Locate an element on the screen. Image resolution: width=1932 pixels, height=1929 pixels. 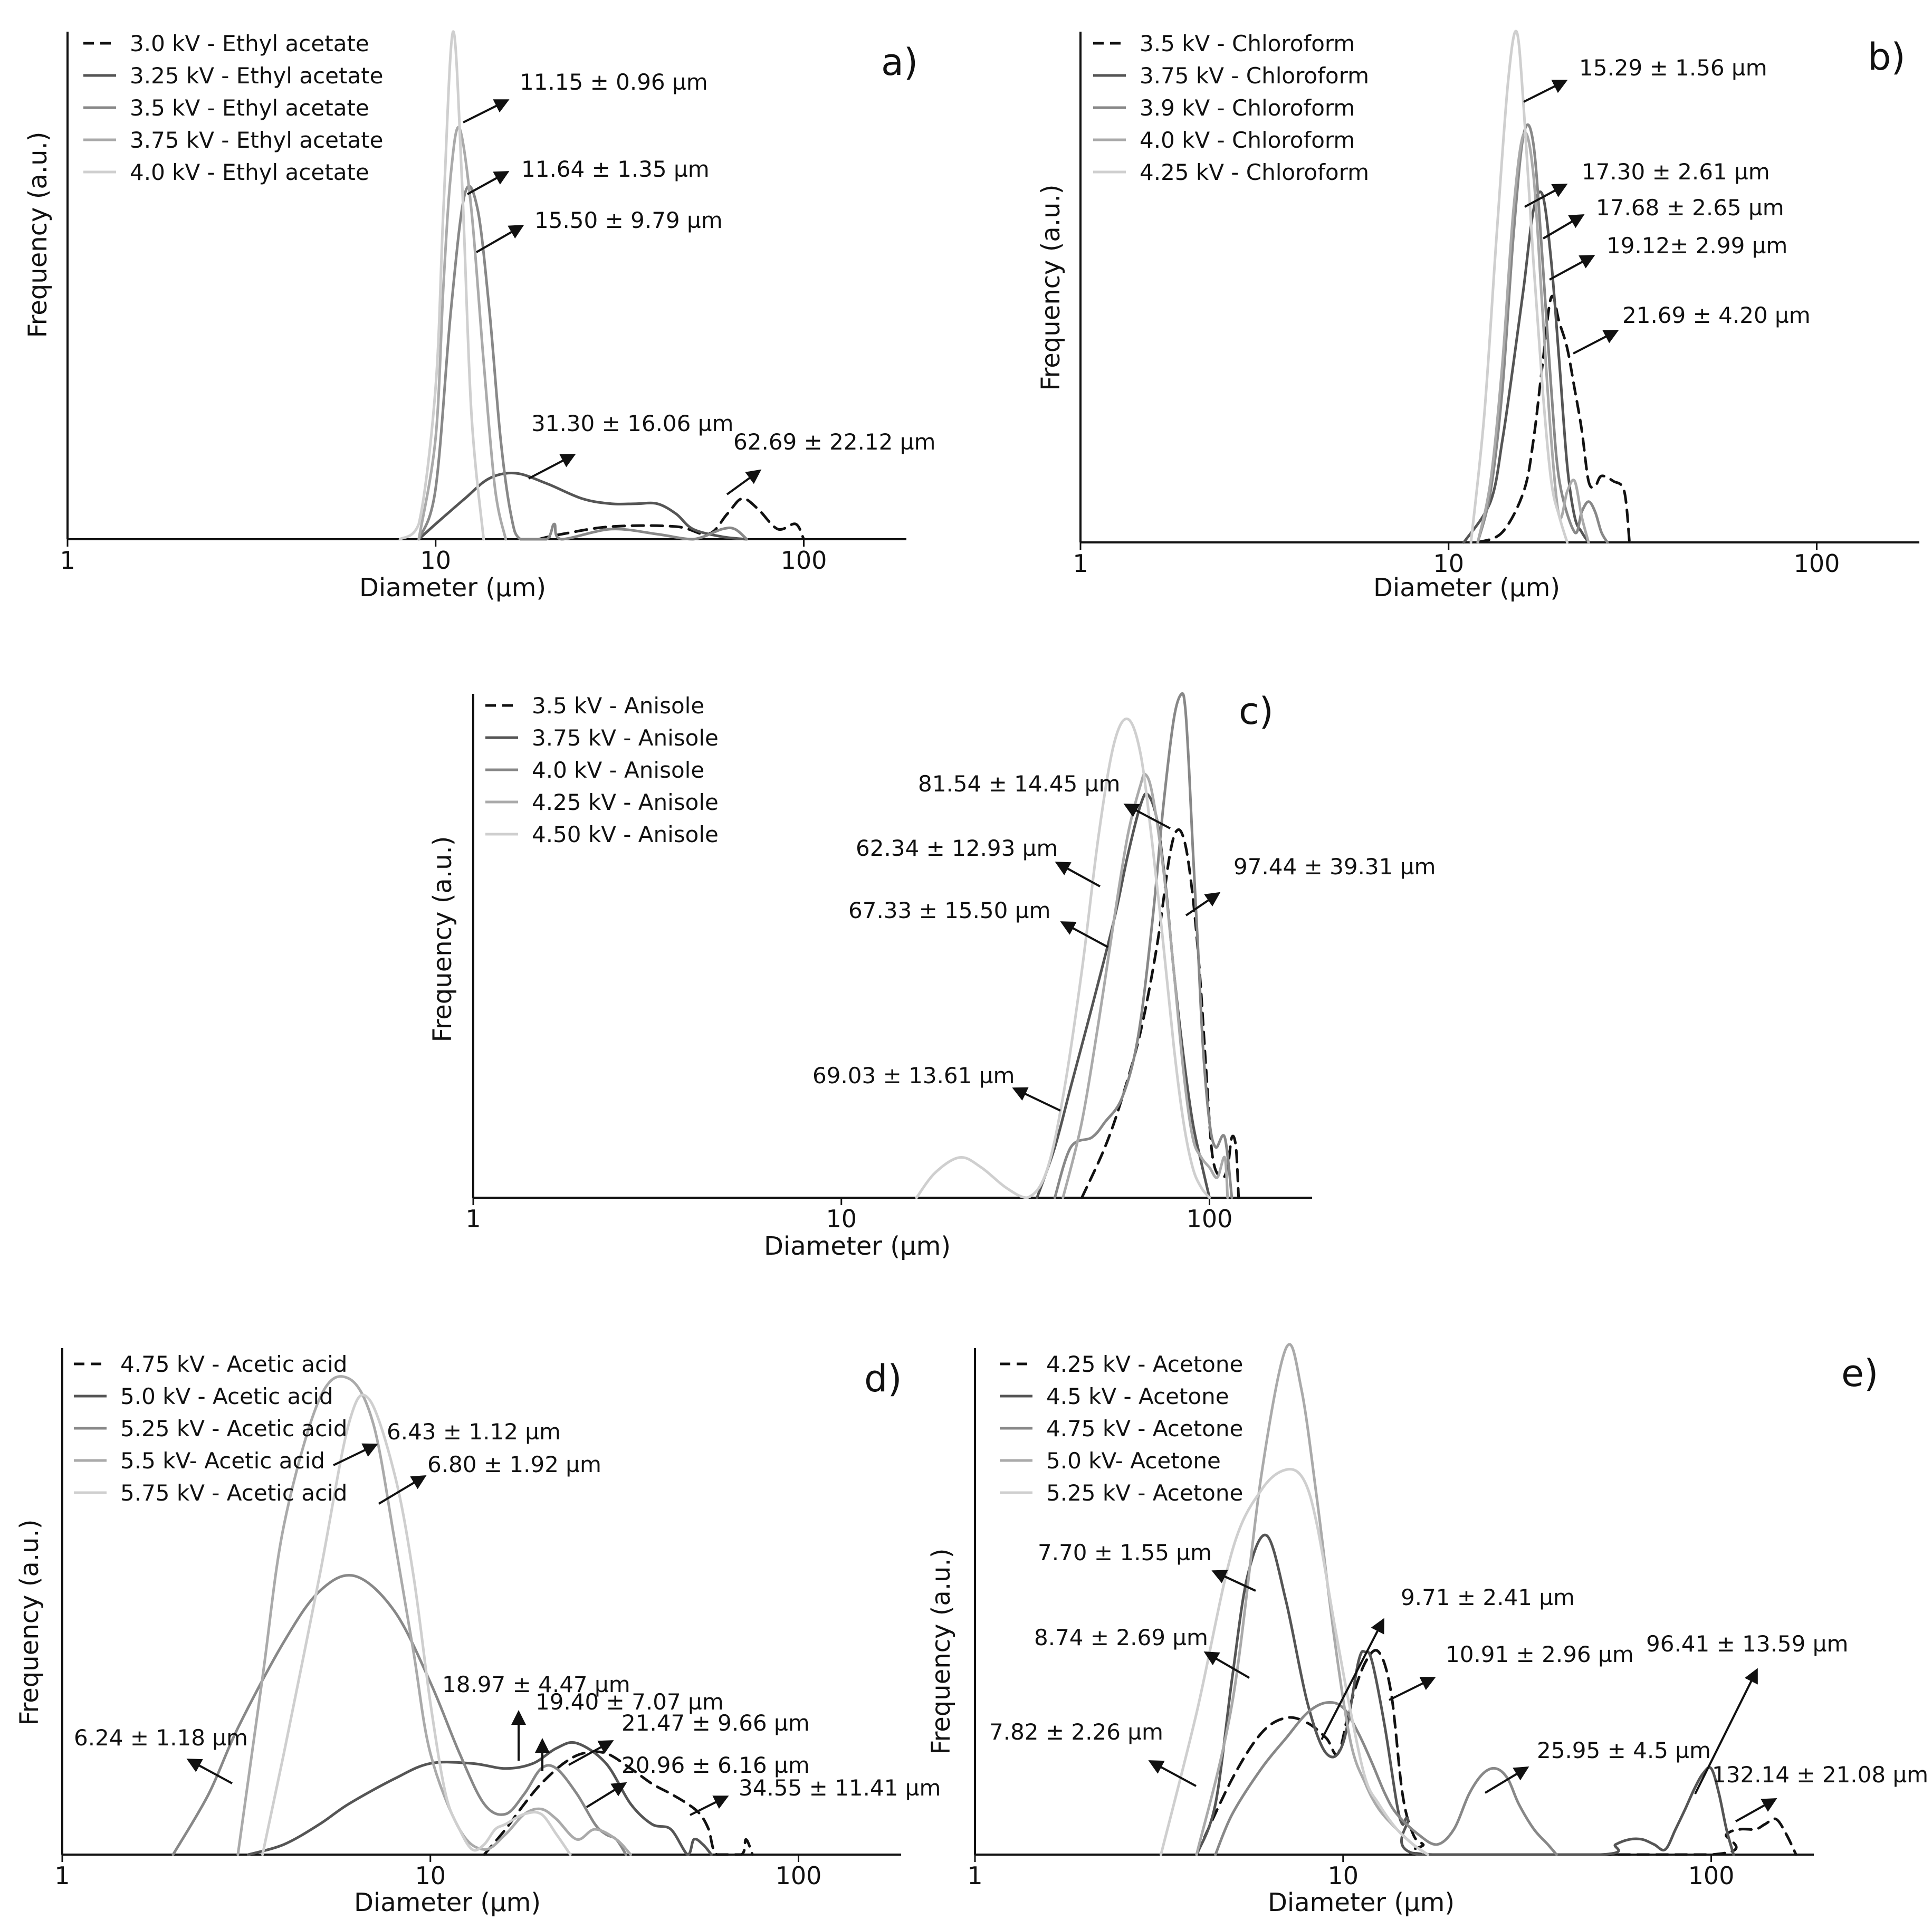
legend-label: 3.75 kV - Ethyl acetate is located at coordinates (256, 140).